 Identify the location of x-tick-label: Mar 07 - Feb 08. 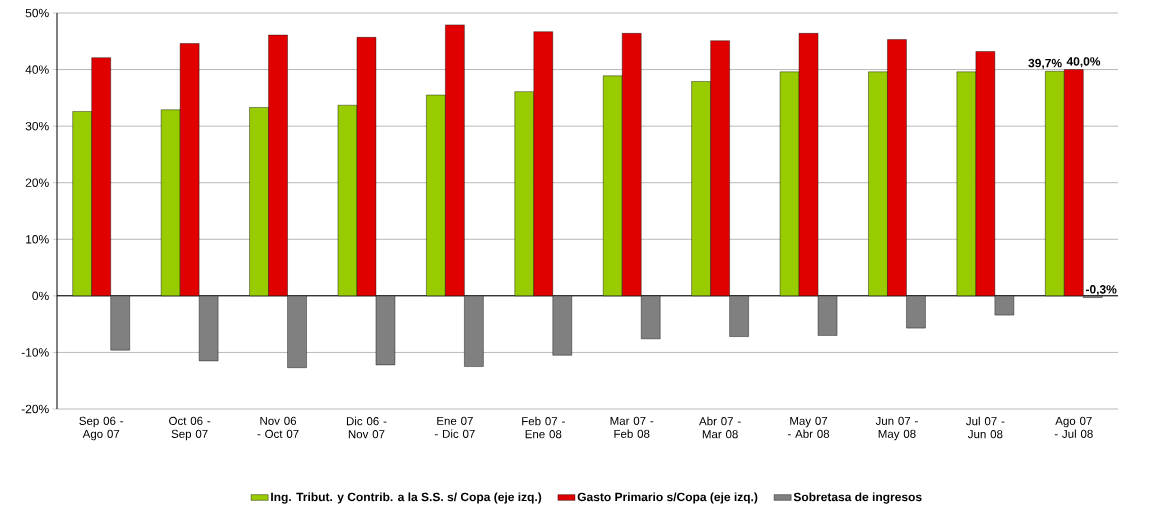
(632, 427).